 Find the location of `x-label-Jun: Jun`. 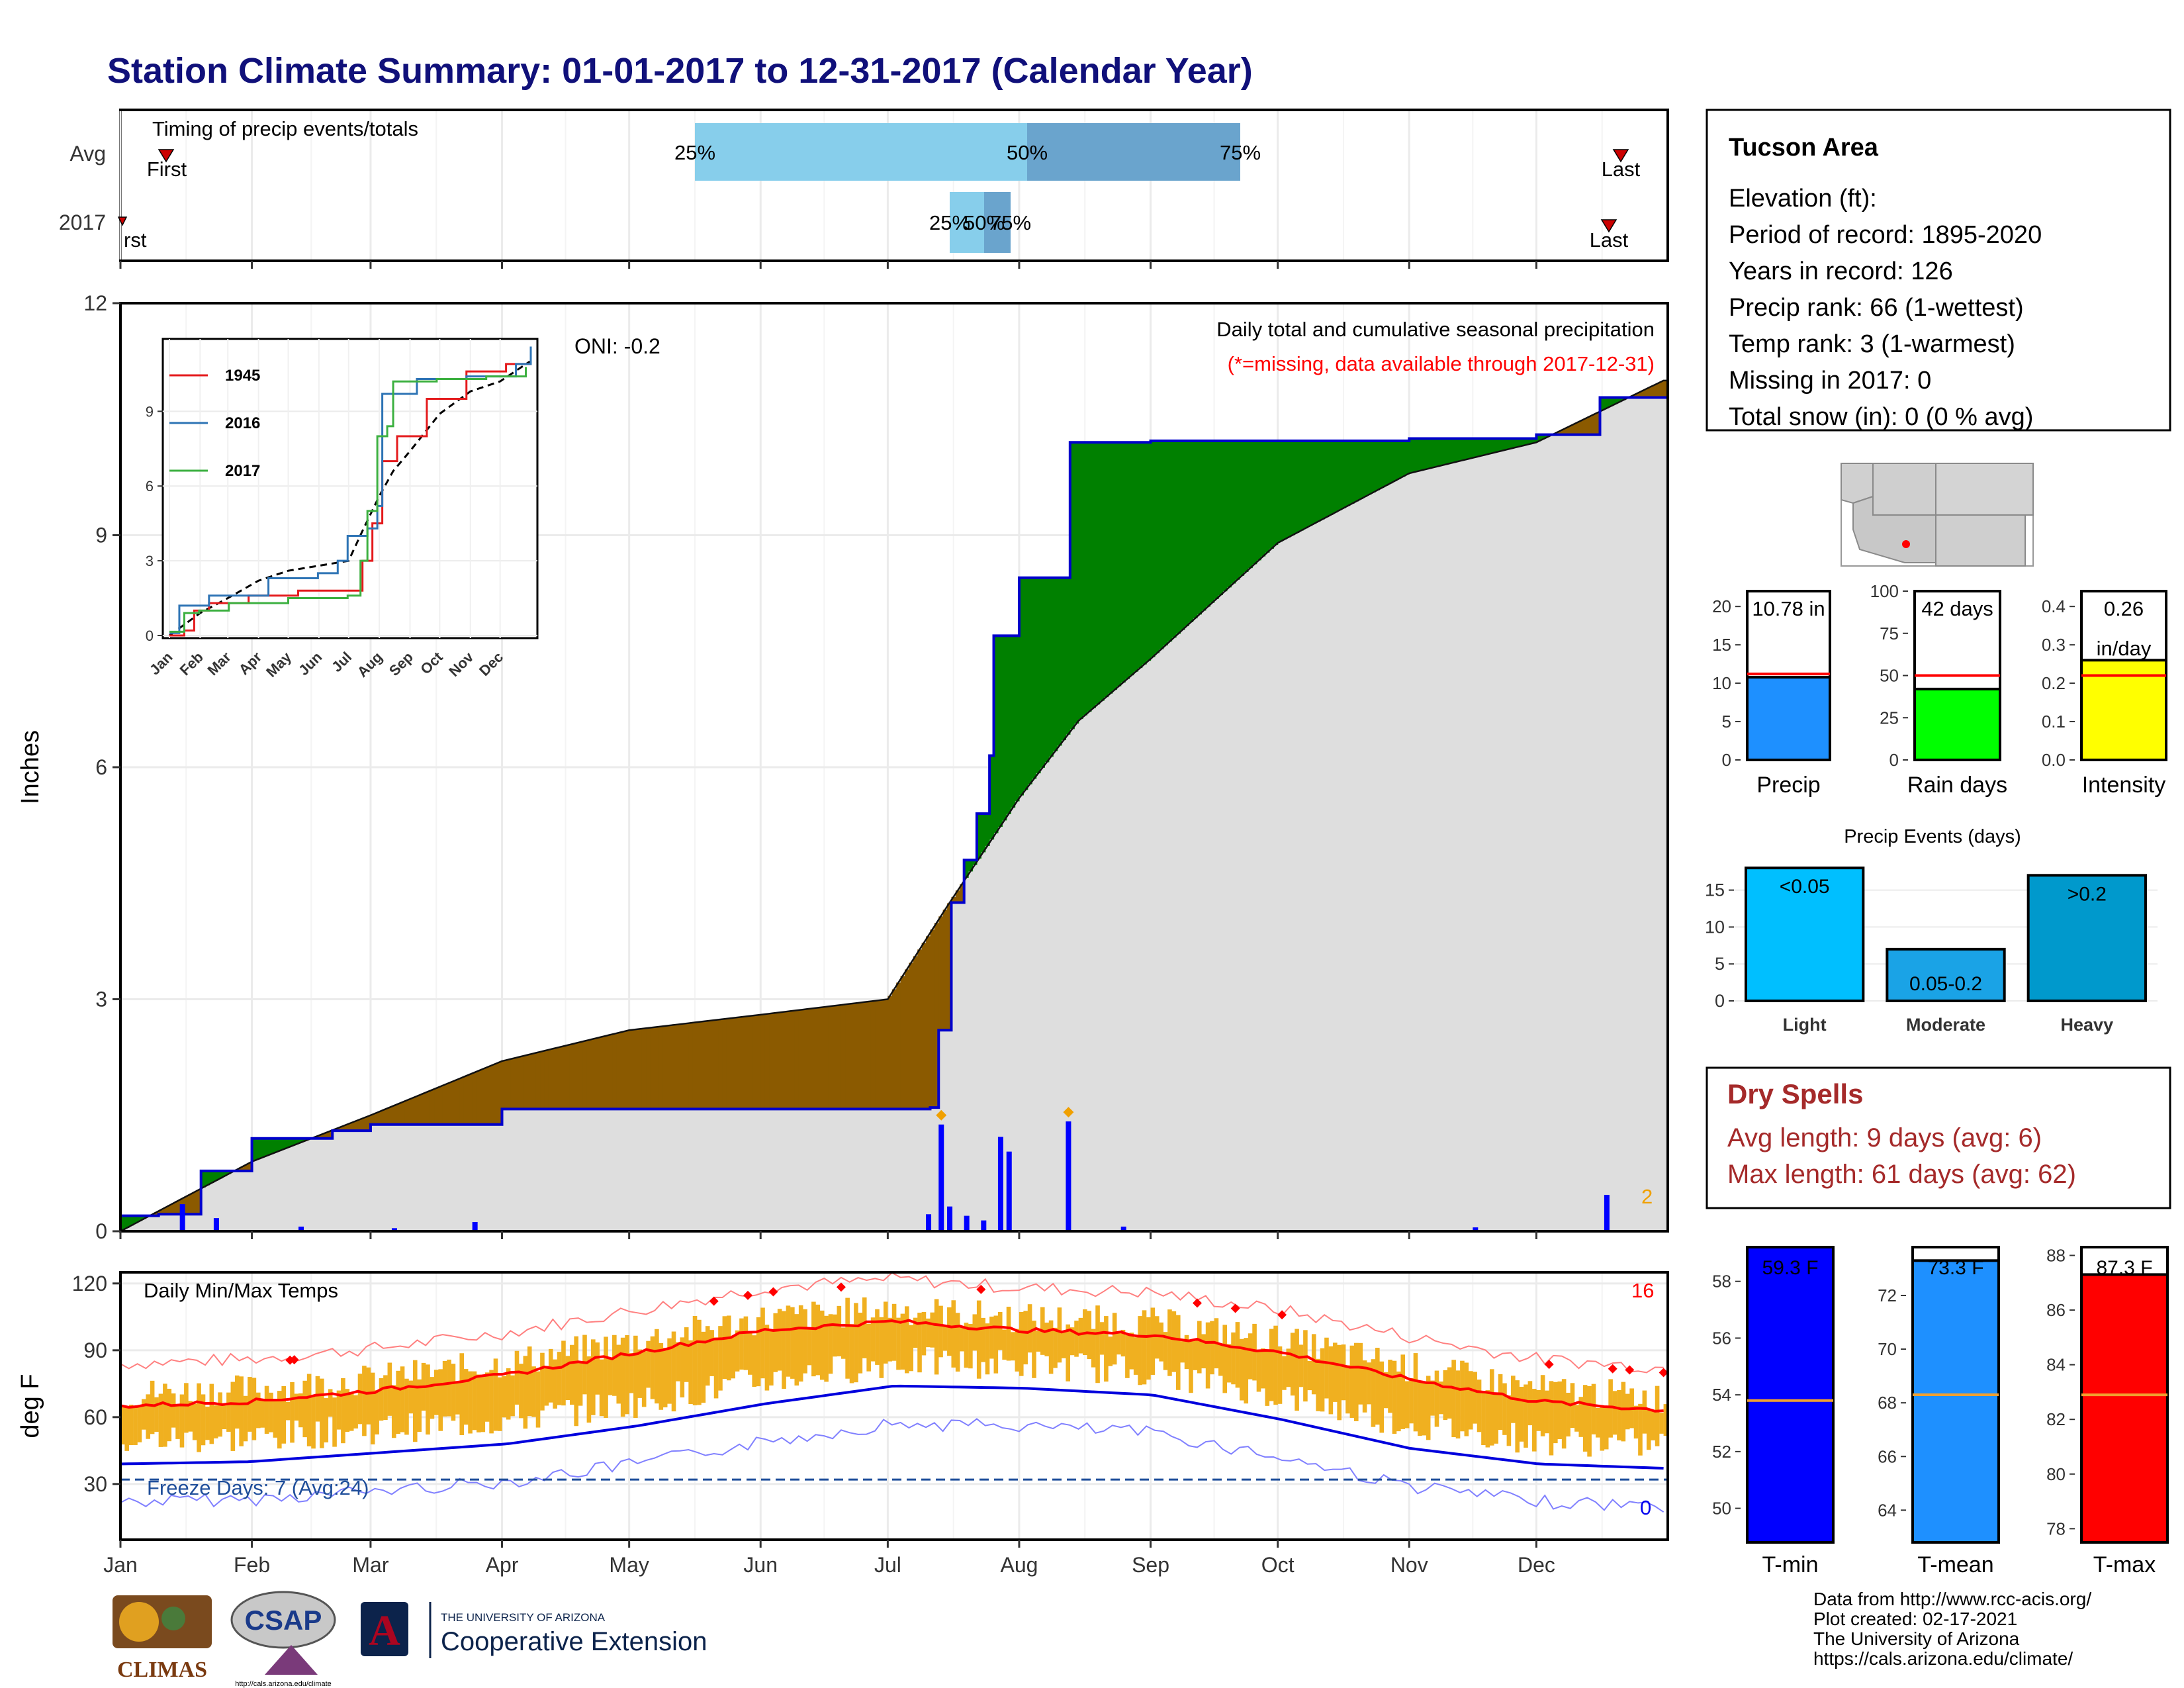

x-label-Jun: Jun is located at coordinates (761, 1565).